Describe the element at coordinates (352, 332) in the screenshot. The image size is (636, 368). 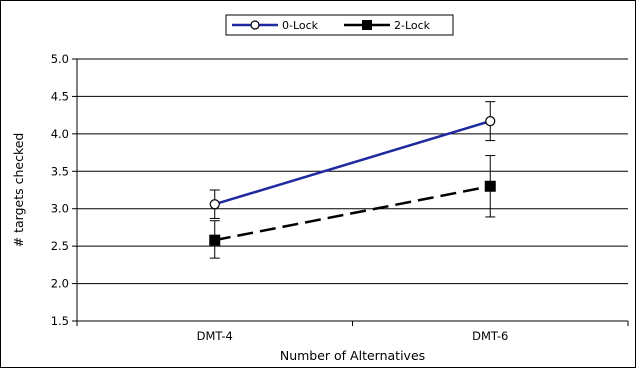
I see `x-tick-labels: DMT-4 DMT-6` at that location.